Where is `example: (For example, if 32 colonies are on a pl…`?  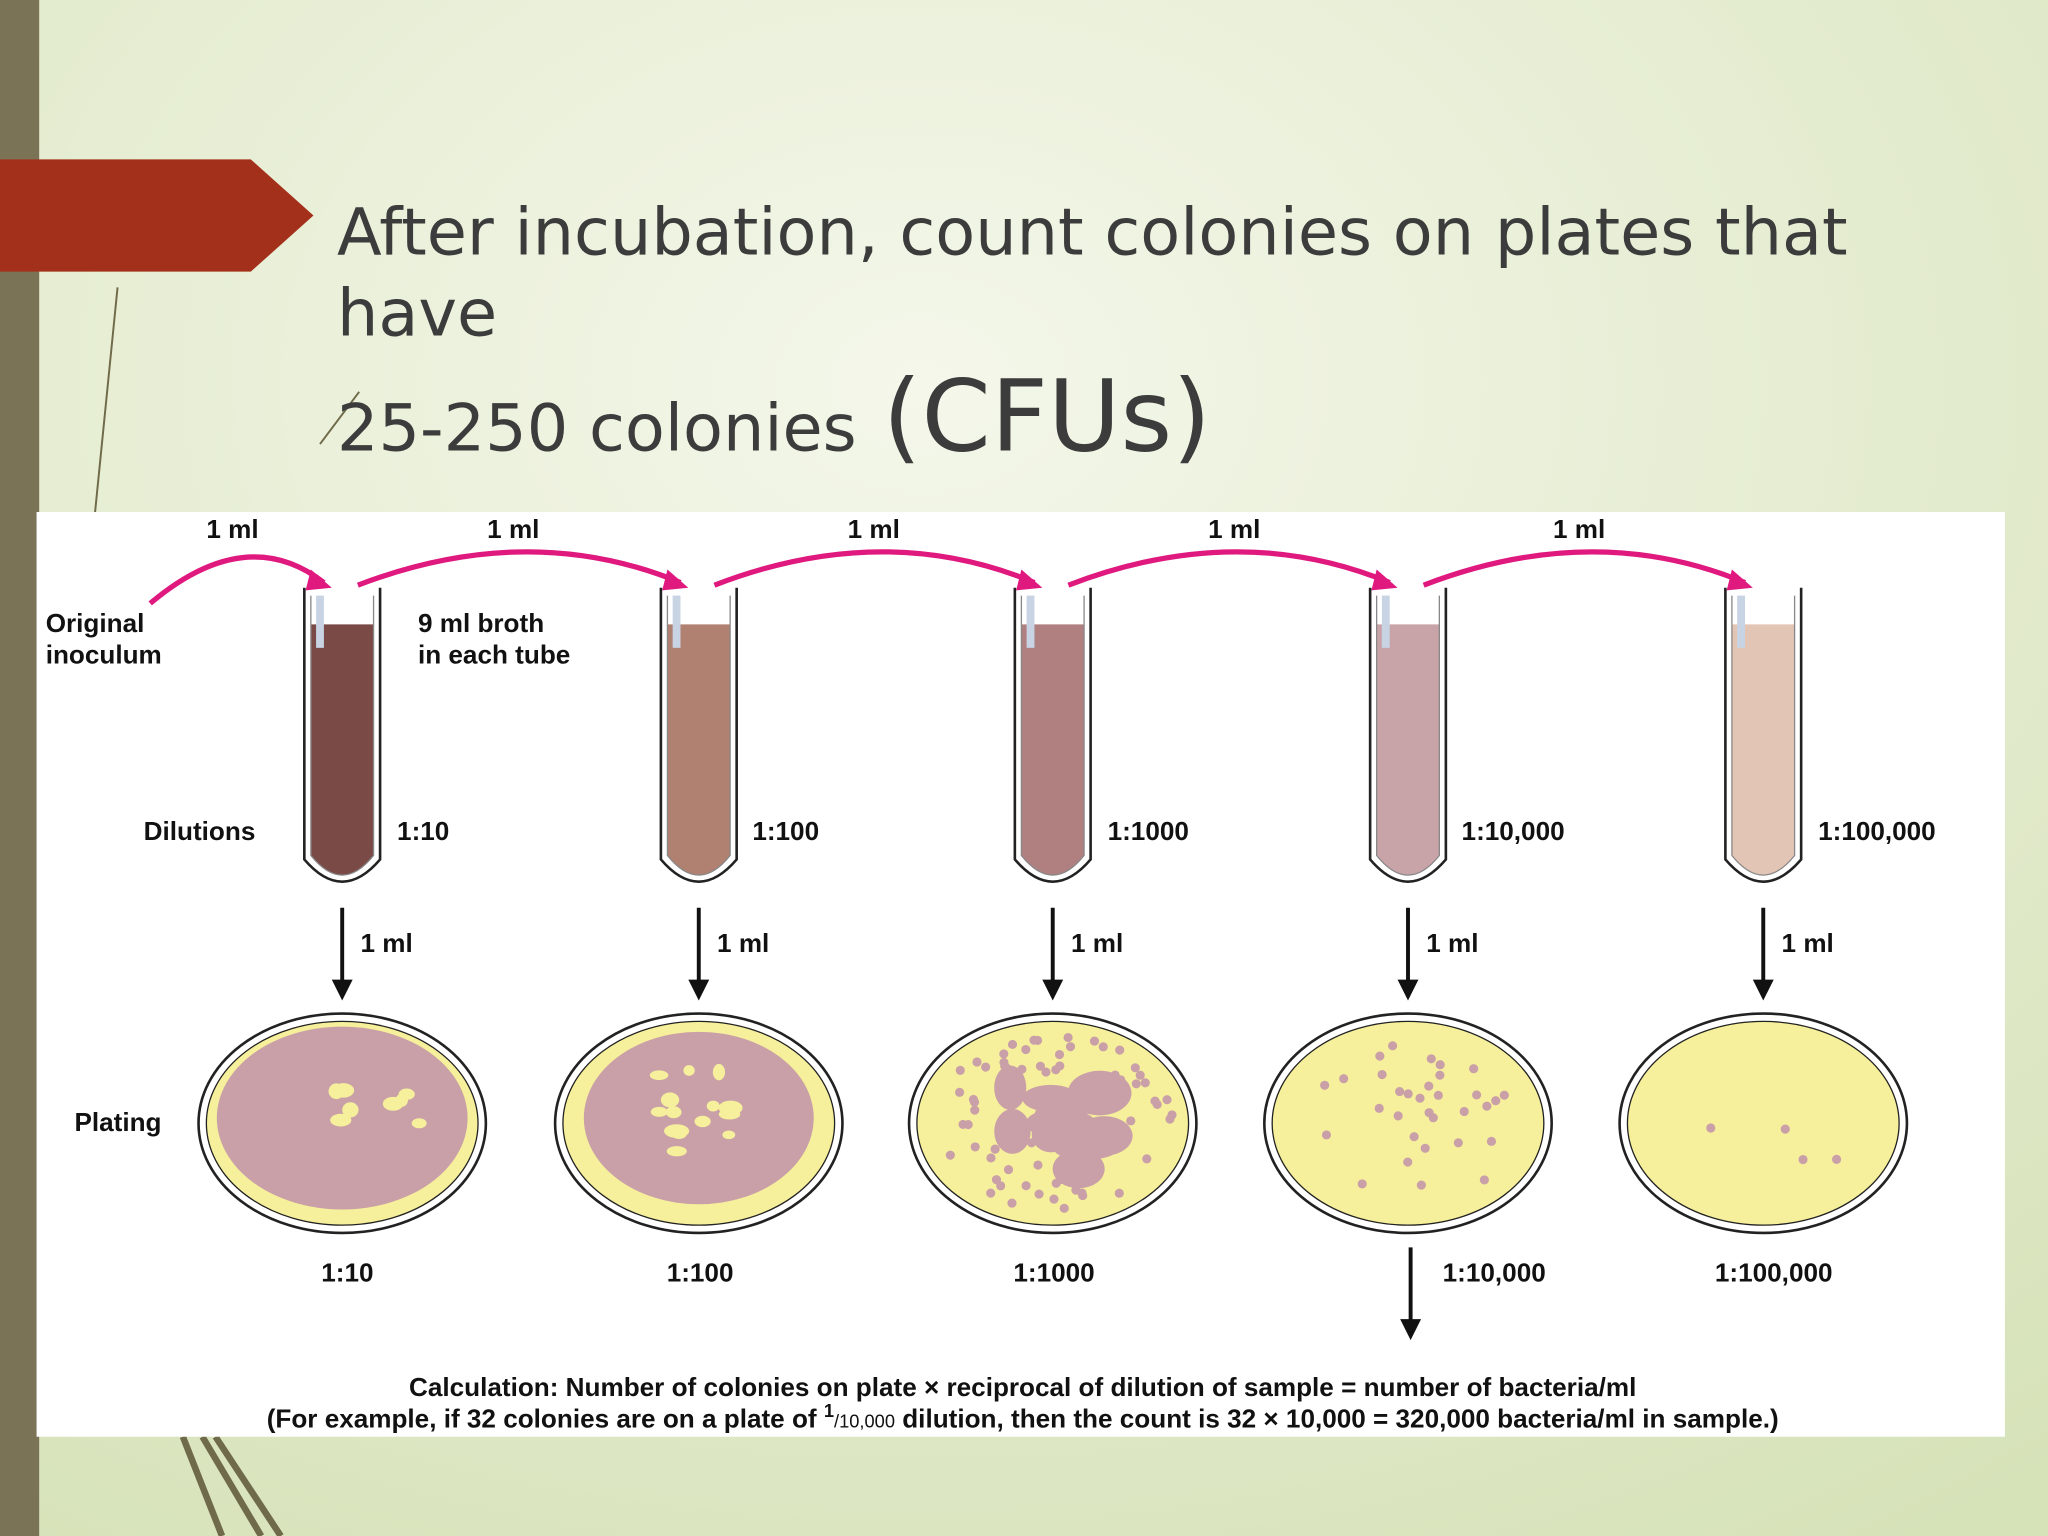
example: (For example, if 32 colonies are on a pl… is located at coordinates (1023, 1416).